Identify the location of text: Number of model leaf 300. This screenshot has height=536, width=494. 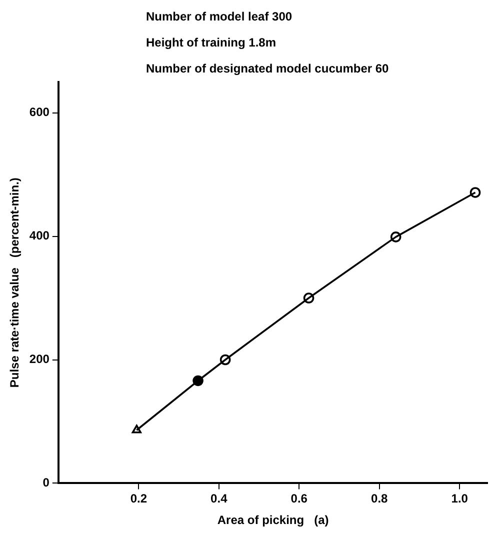
(219, 16).